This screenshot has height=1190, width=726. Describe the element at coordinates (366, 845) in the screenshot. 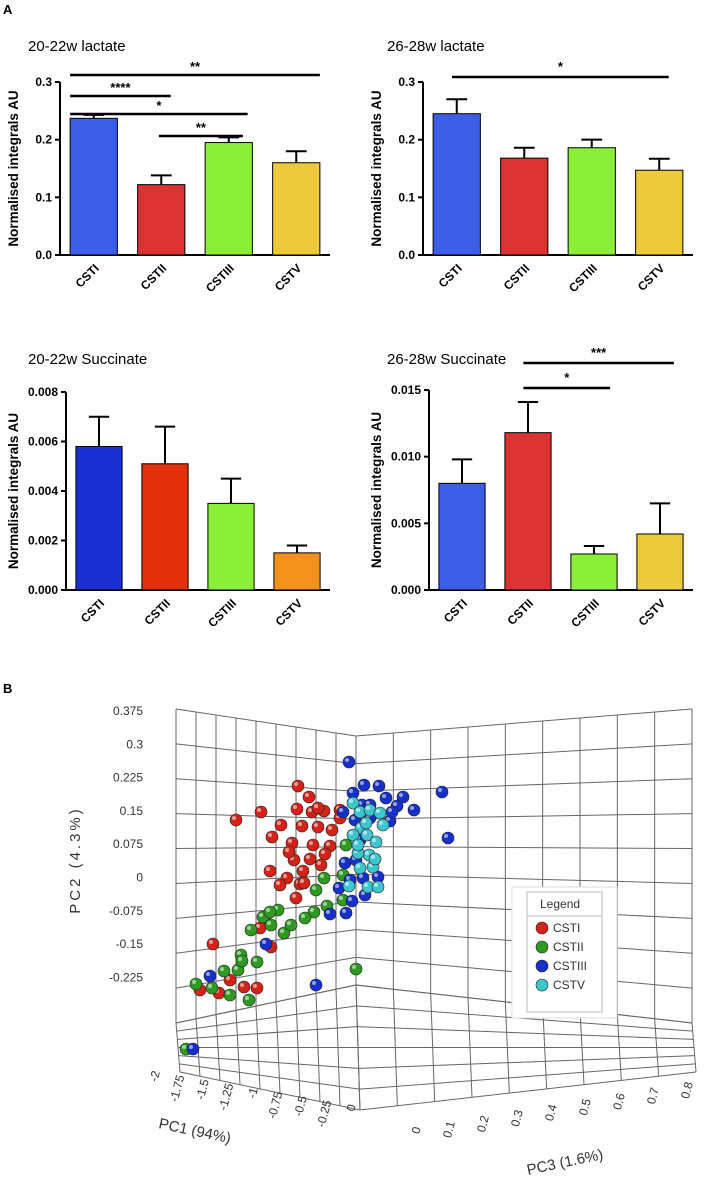

I see `series-cstv` at that location.